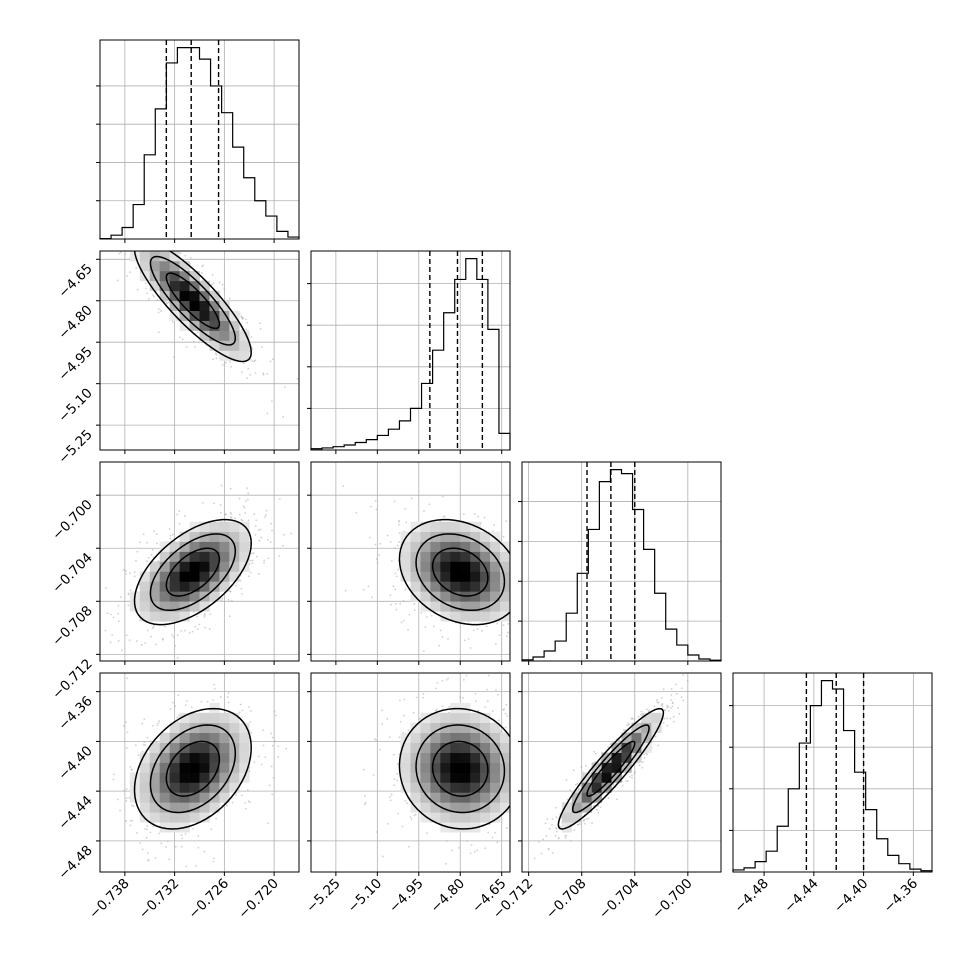 The image size is (970, 970). I want to click on density-content, so click(458, 769).